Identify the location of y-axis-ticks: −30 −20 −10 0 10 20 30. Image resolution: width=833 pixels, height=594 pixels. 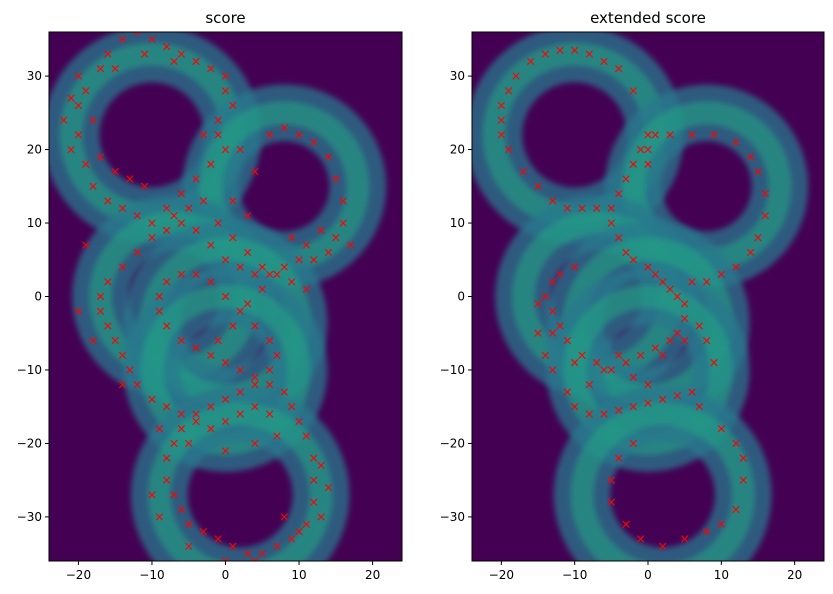
(33, 296).